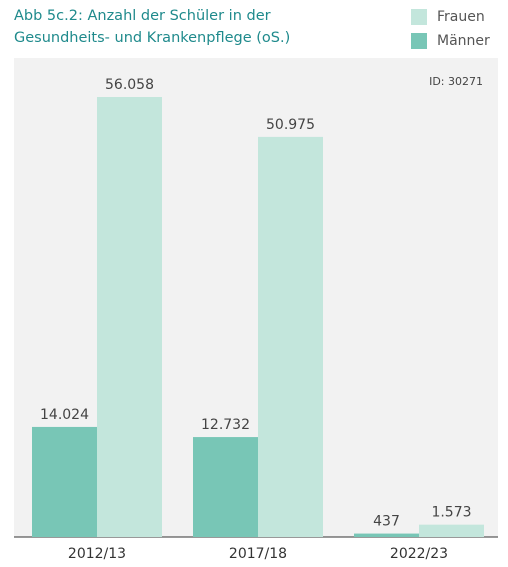  Describe the element at coordinates (290, 125) in the screenshot. I see `value-label: 50.975` at that location.